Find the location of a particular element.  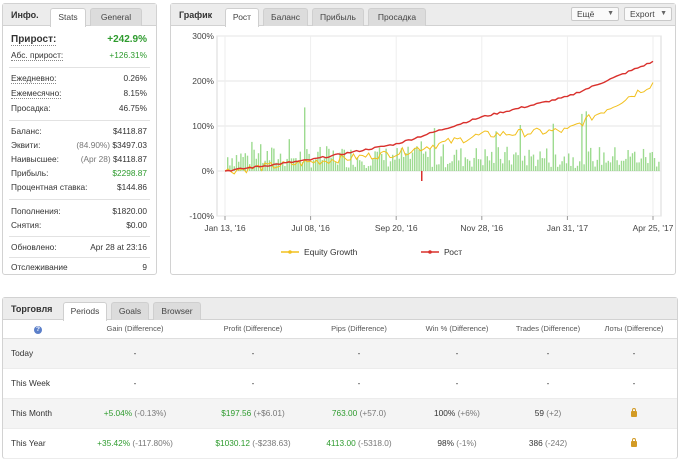

withdrawals-label: Снятия: is located at coordinates (26, 225).